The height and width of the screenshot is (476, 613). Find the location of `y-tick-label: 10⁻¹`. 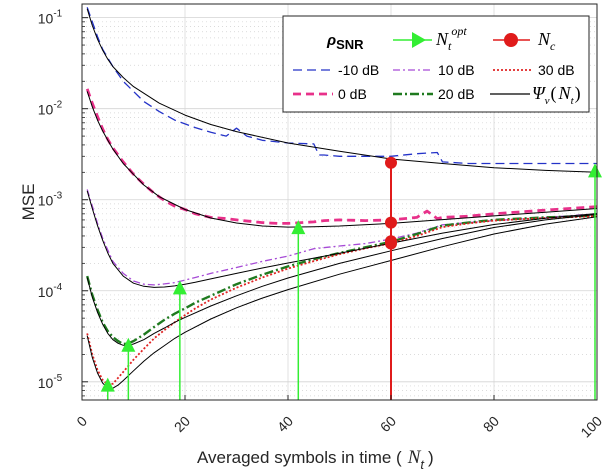

y-tick-label: 10⁻¹ is located at coordinates (50, 18).